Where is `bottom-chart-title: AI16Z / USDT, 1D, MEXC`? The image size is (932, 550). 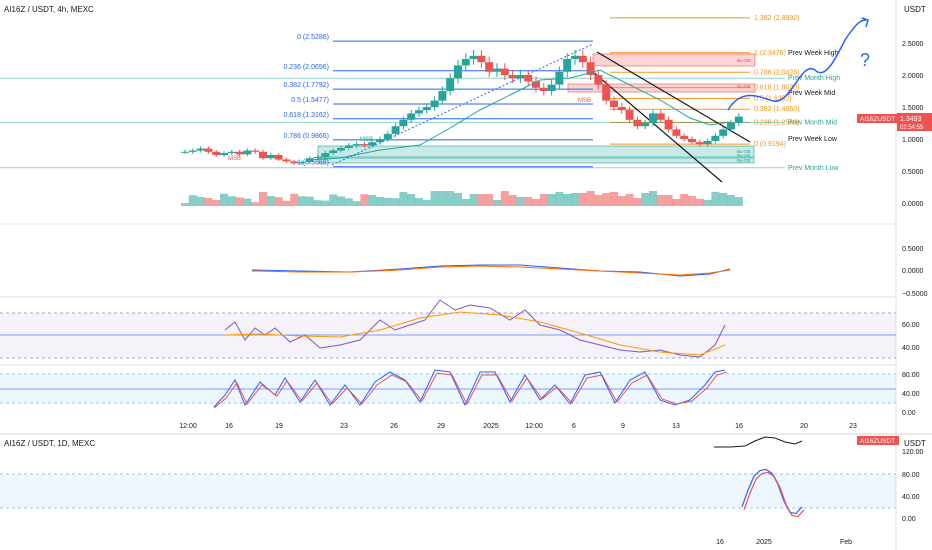 bottom-chart-title: AI16Z / USDT, 1D, MEXC is located at coordinates (49, 443).